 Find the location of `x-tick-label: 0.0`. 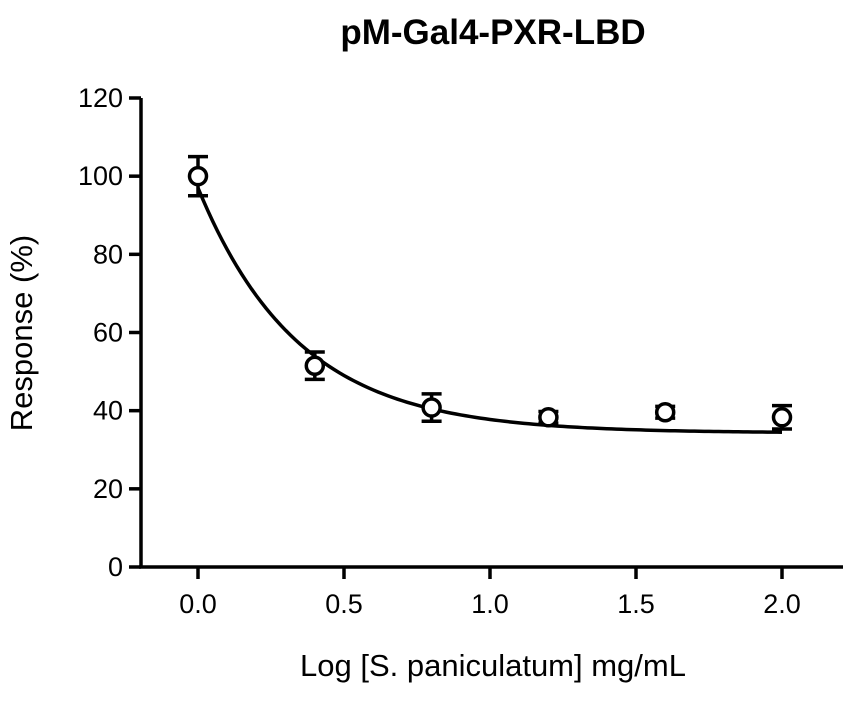

x-tick-label: 0.0 is located at coordinates (198, 604).